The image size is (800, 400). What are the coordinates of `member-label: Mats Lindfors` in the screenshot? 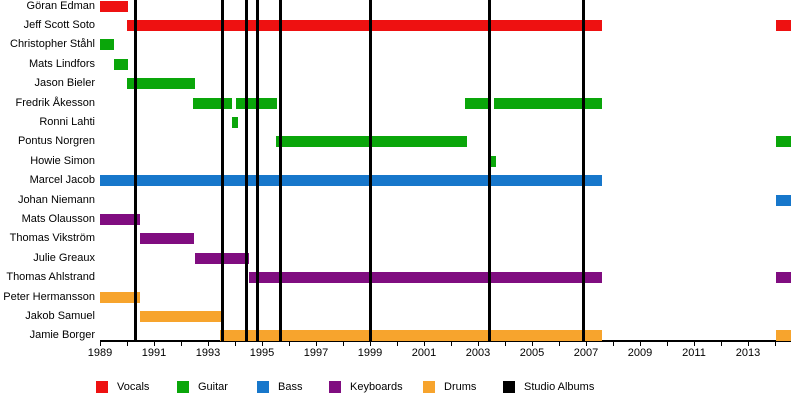 It's located at (61, 63).